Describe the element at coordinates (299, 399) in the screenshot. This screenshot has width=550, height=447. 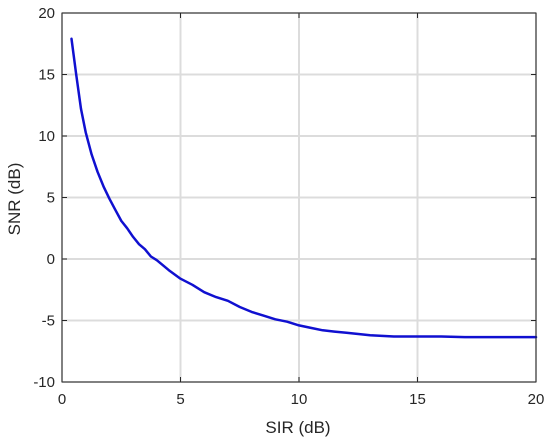
I see `x-tick-label: 10` at that location.